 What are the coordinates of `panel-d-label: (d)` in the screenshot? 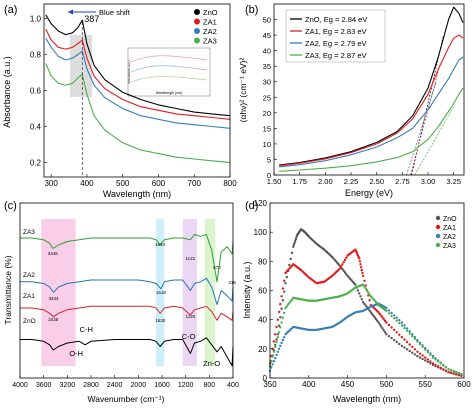 It's located at (251, 206).